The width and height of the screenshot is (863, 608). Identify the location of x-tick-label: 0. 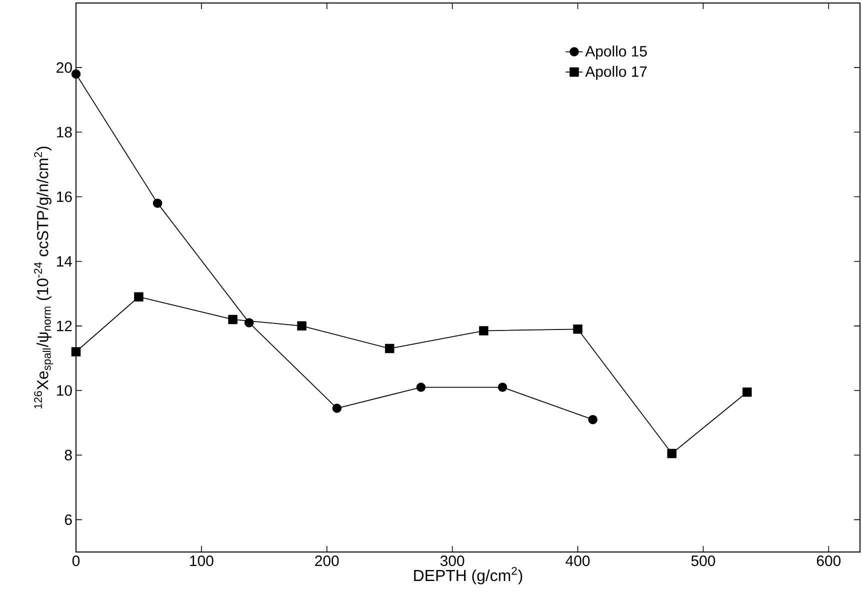
(76, 561).